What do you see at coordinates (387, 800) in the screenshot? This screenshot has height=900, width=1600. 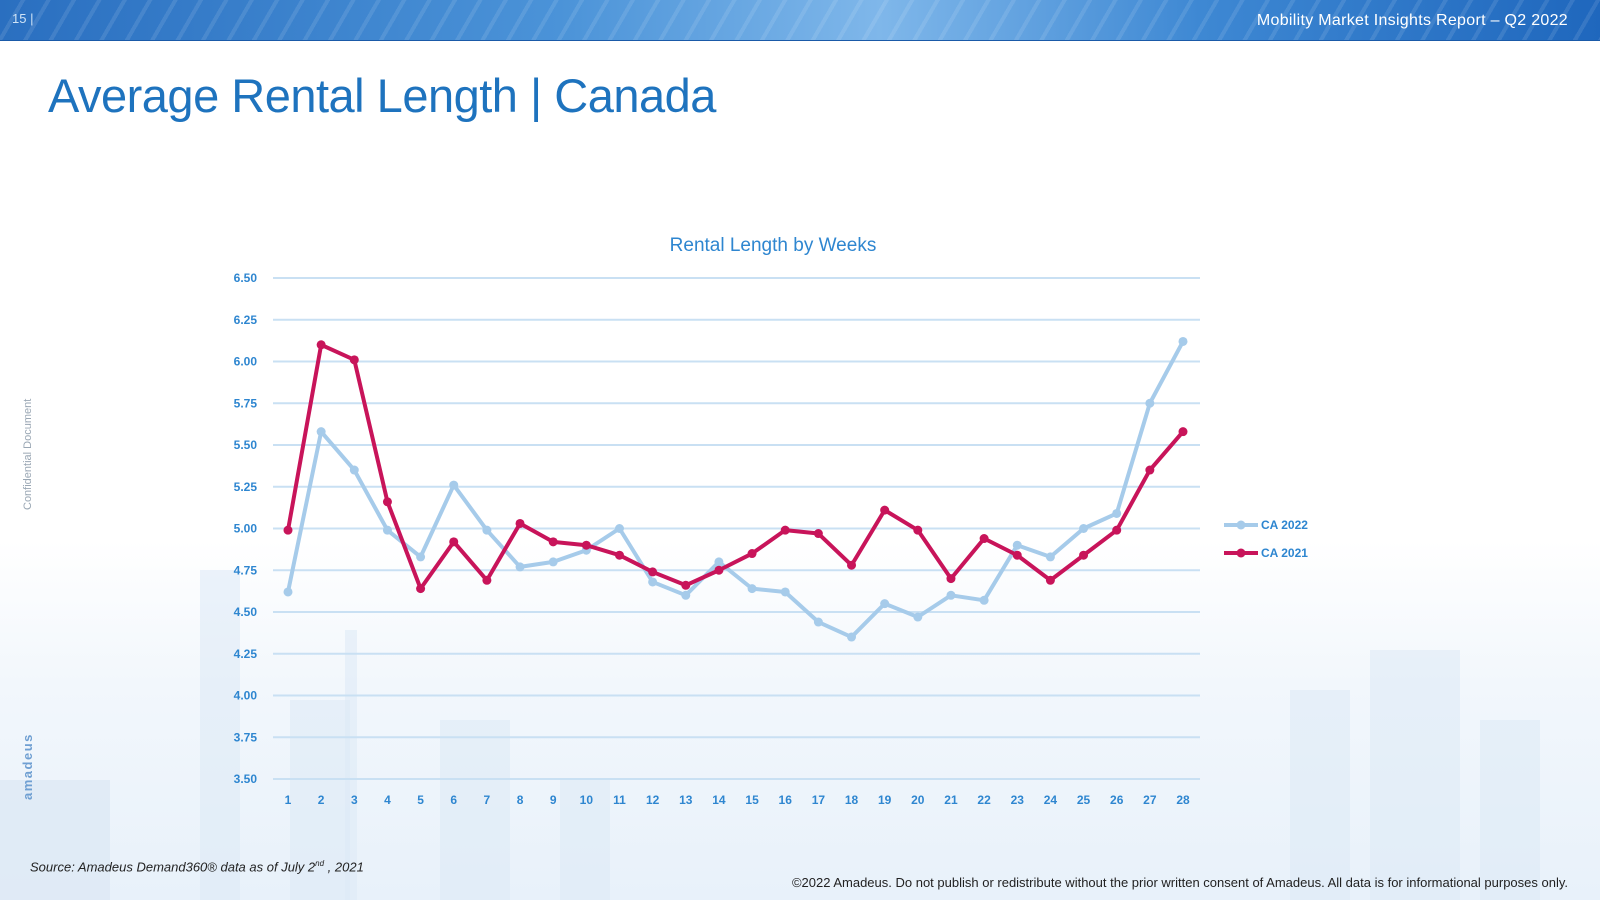 I see `x-tick-label: 4` at bounding box center [387, 800].